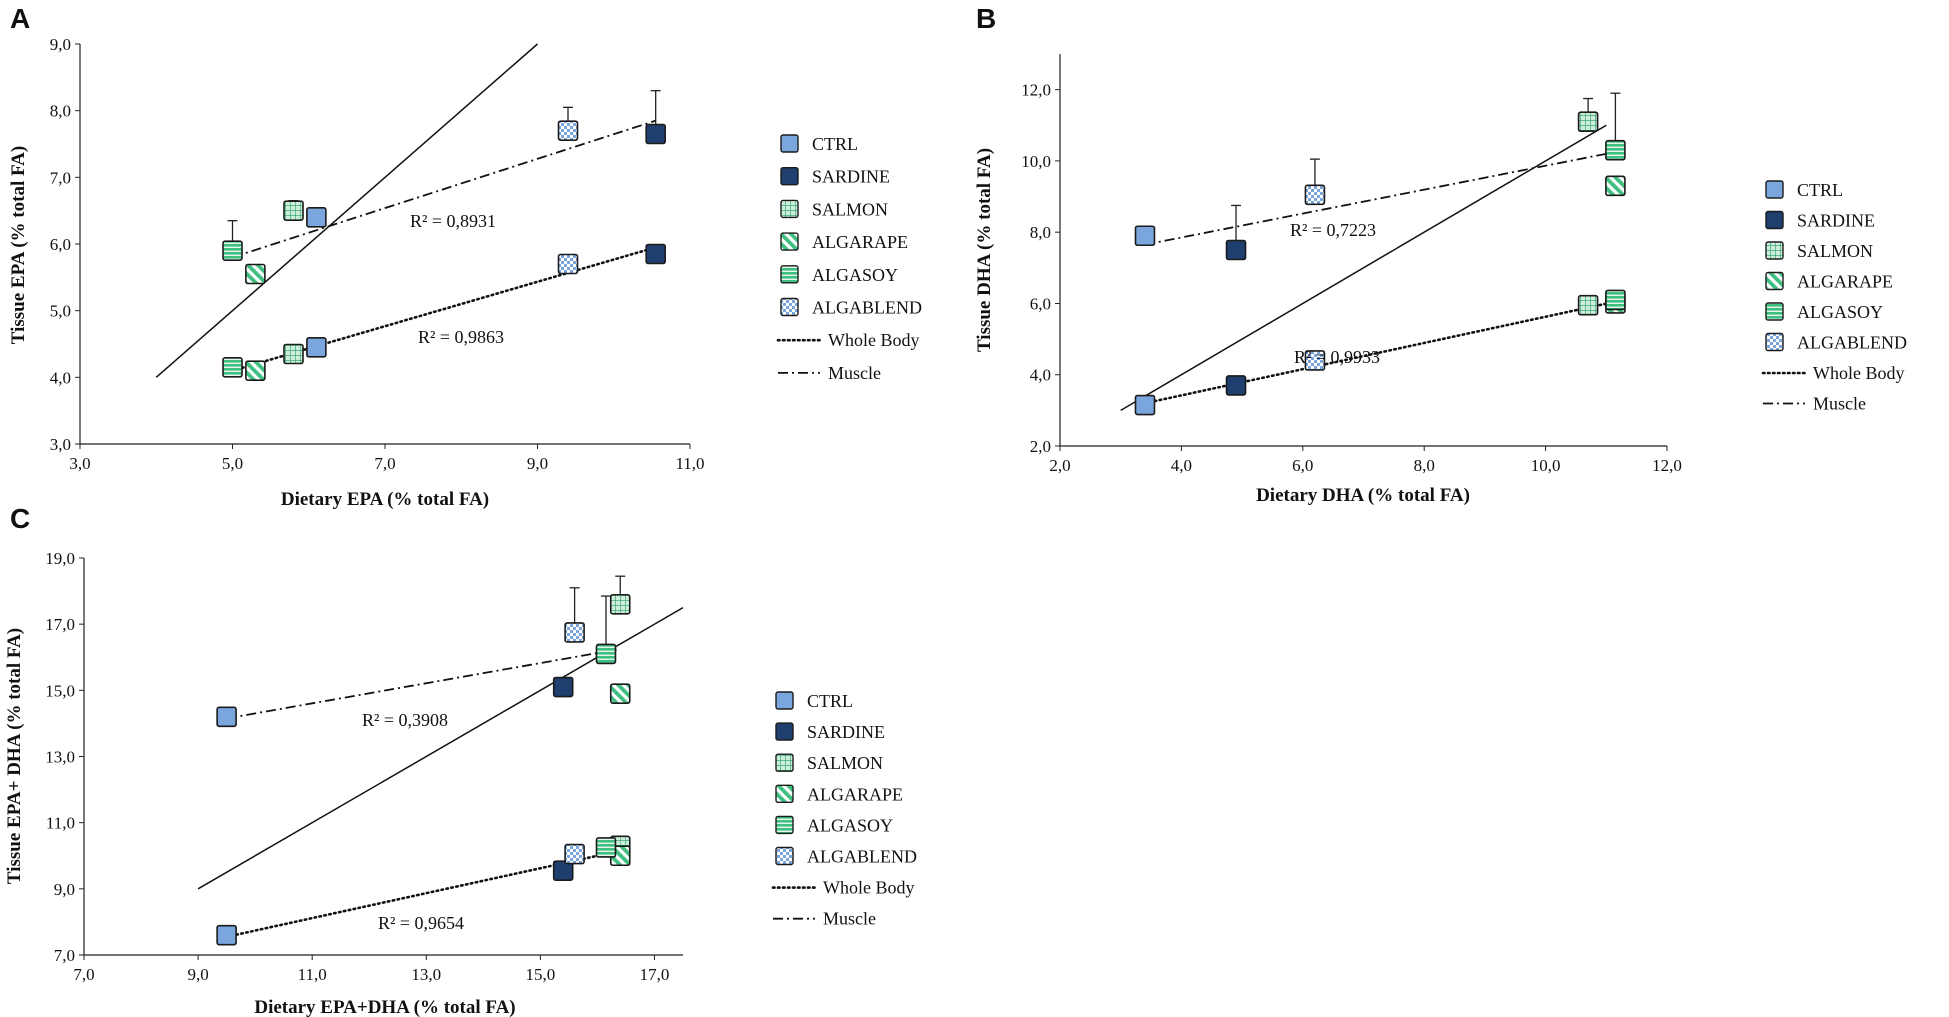 The height and width of the screenshot is (1017, 1949). I want to click on panel-b-legend-label-whole-body: Whole Body, so click(1859, 373).